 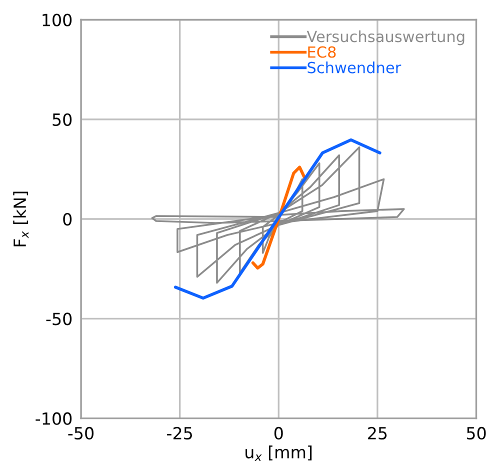 What do you see at coordinates (59, 319) in the screenshot?
I see `y-tick-label: -50` at bounding box center [59, 319].